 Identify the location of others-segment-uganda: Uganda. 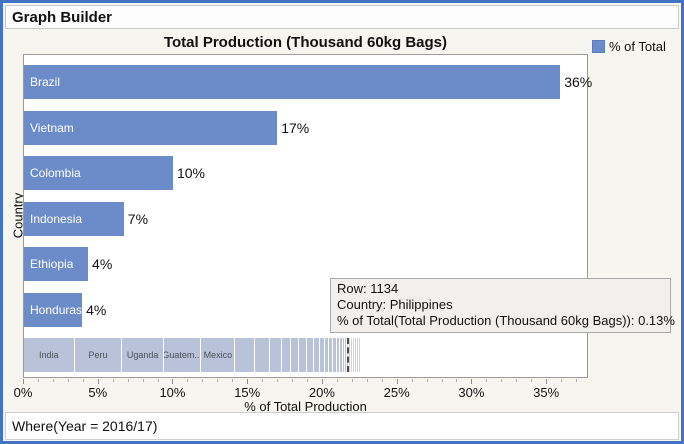
(142, 355).